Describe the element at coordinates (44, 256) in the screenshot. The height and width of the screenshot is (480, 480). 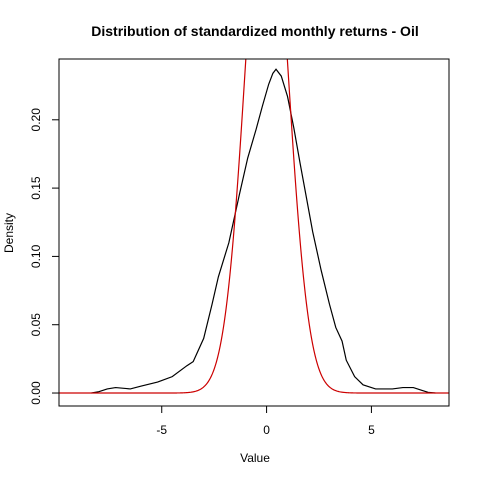
I see `y-axis: 0.00 0.05 0.10 0.15 0.20` at that location.